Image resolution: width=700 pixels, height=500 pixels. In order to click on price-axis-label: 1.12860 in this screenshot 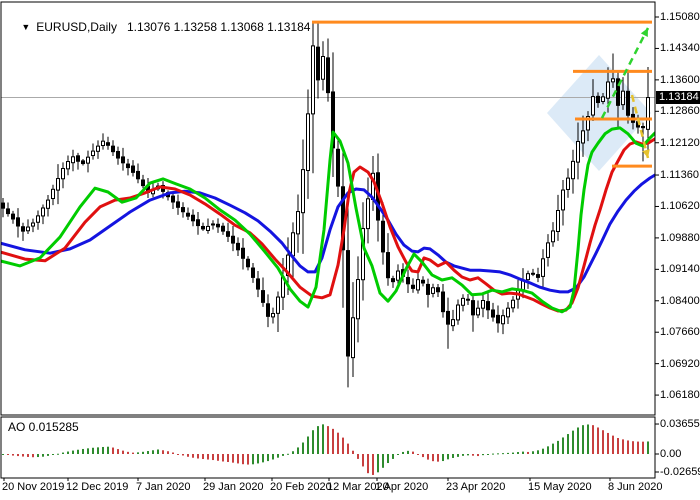, I will do `click(680, 111)`.